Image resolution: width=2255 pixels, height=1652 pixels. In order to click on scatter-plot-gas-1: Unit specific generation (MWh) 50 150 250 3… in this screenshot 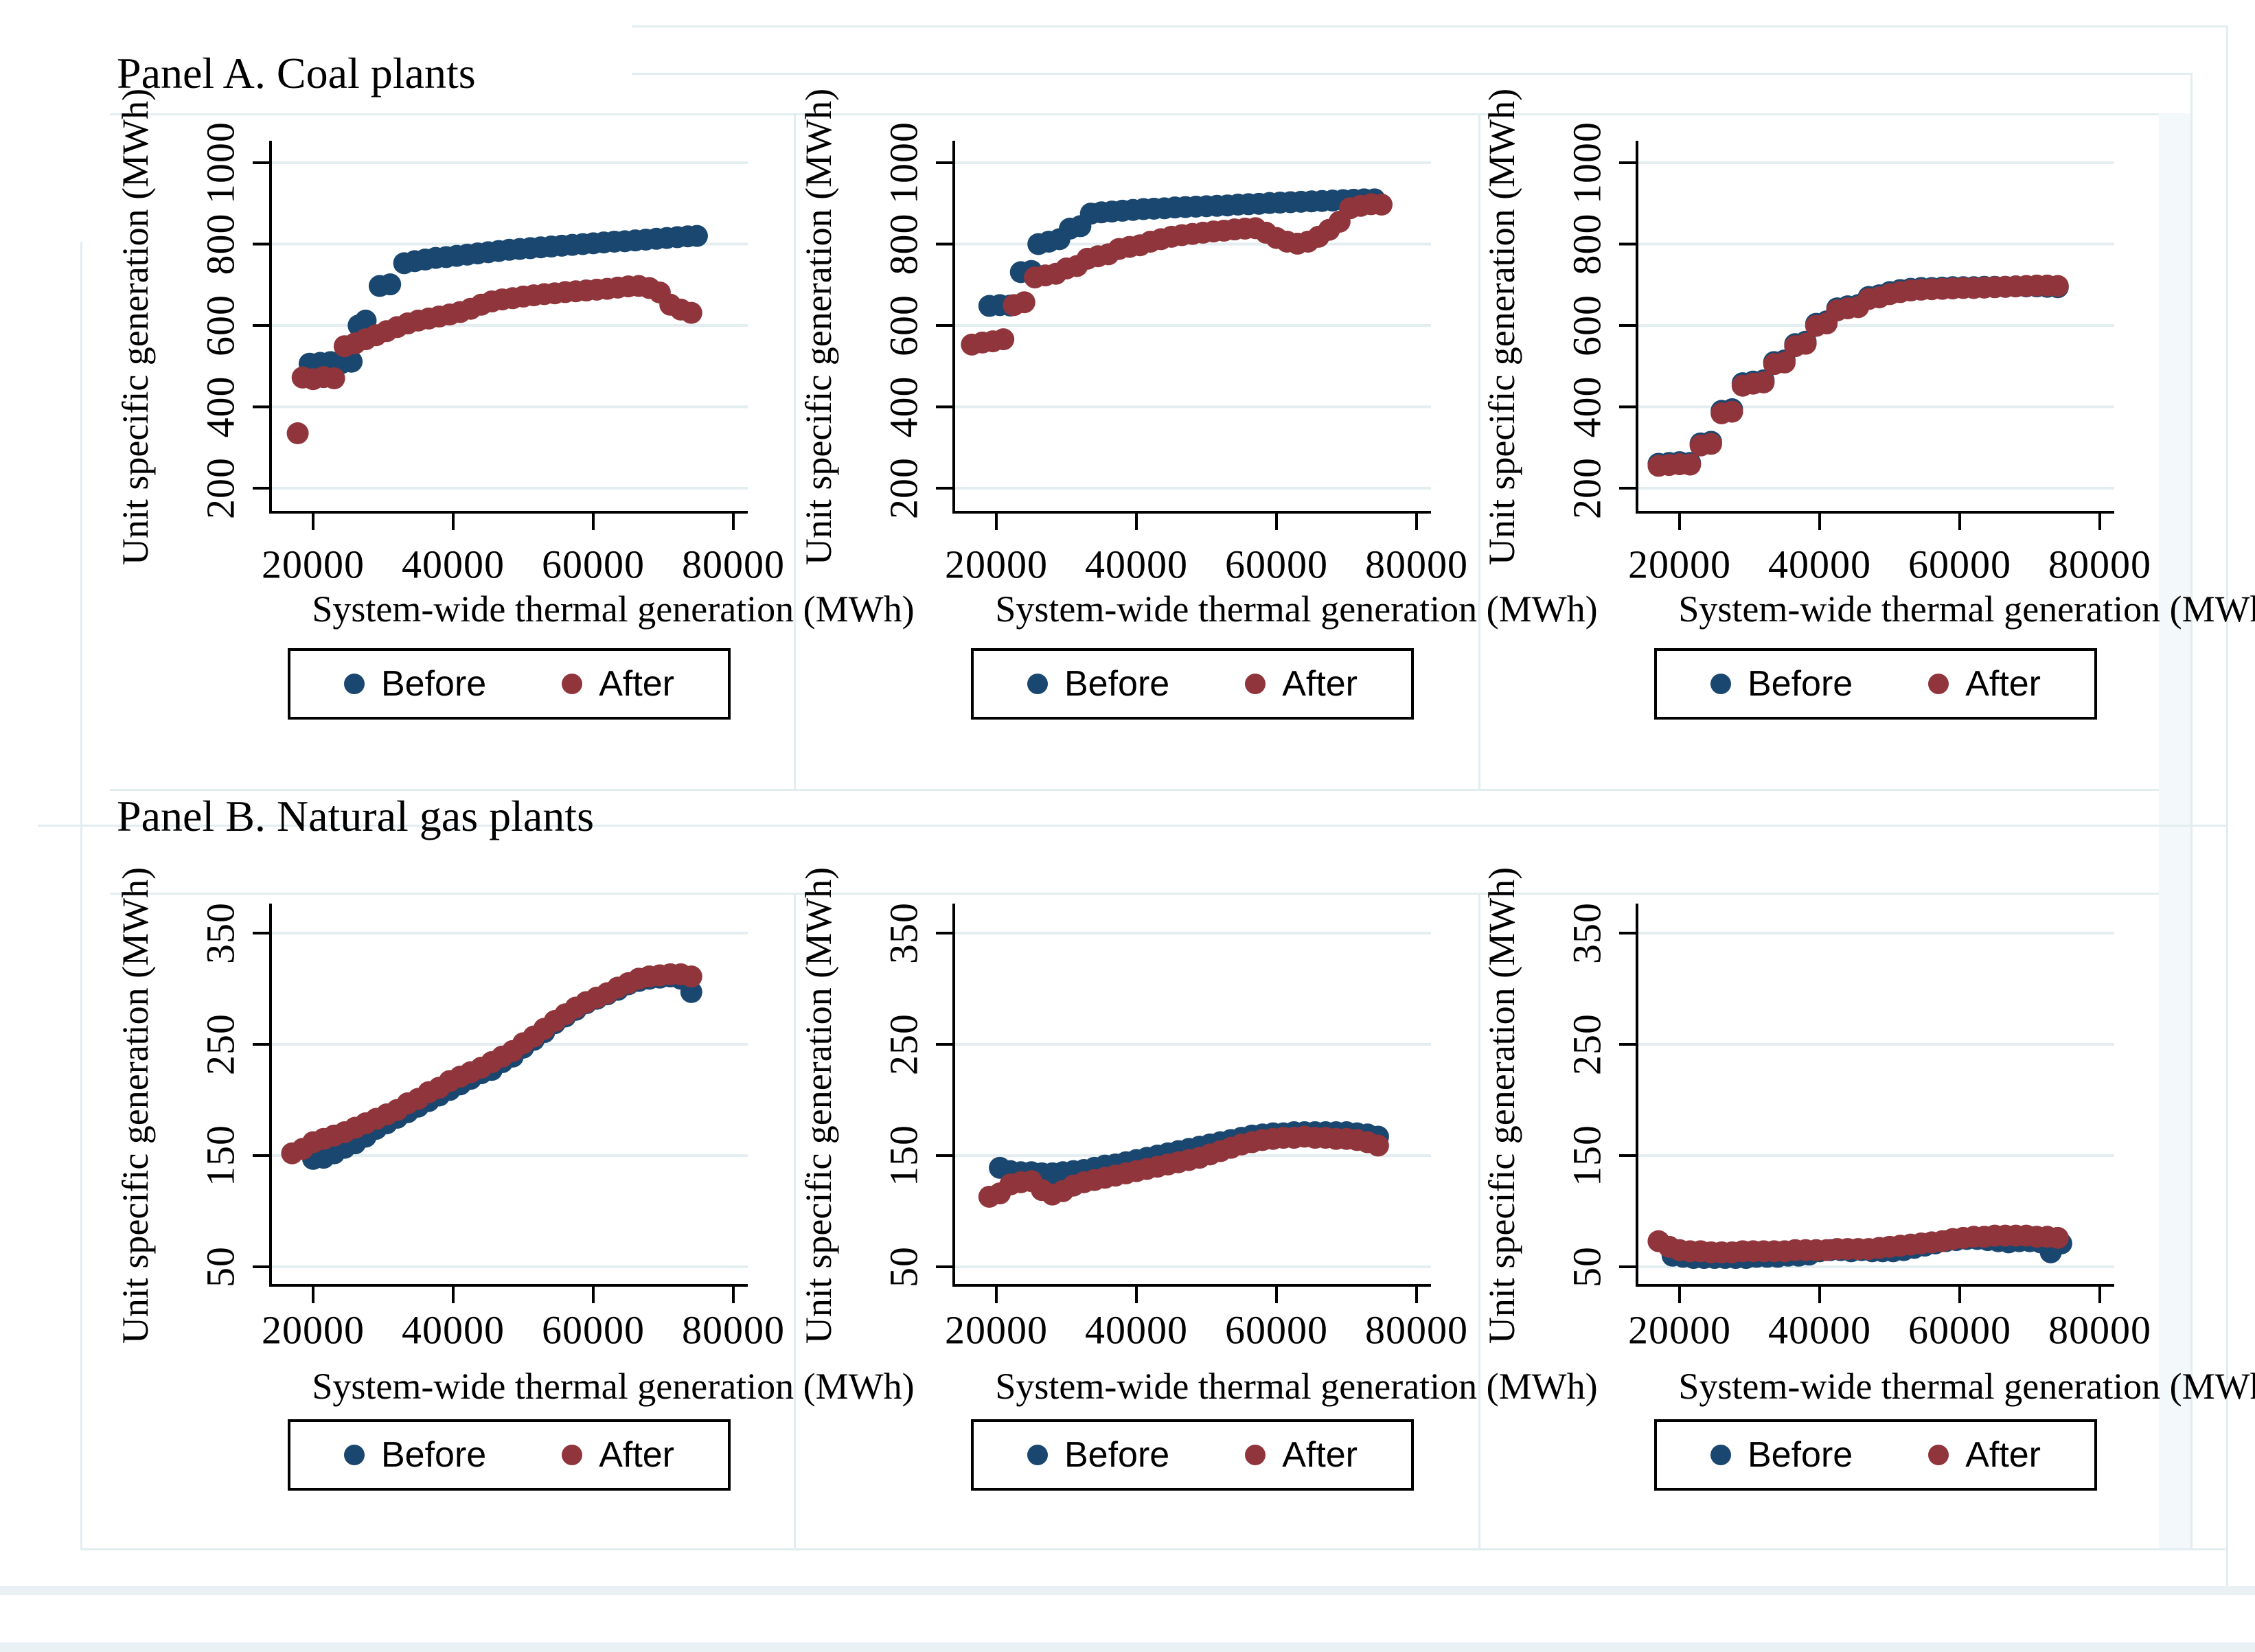, I will do `click(449, 1110)`.